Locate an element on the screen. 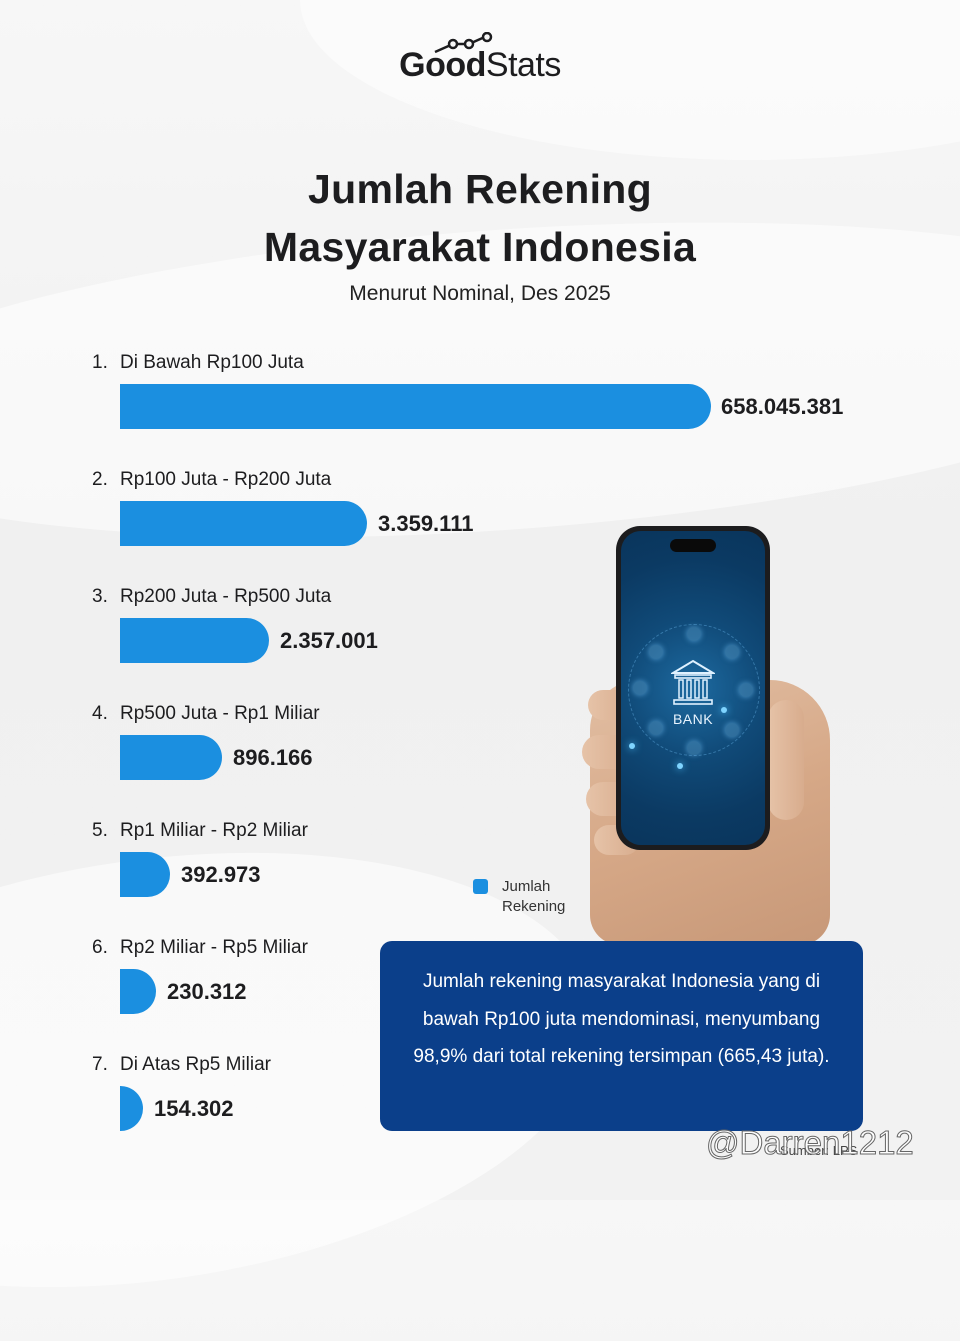 The image size is (960, 1341). category-text: Di Bawah Rp100 Juta is located at coordinates (212, 362).